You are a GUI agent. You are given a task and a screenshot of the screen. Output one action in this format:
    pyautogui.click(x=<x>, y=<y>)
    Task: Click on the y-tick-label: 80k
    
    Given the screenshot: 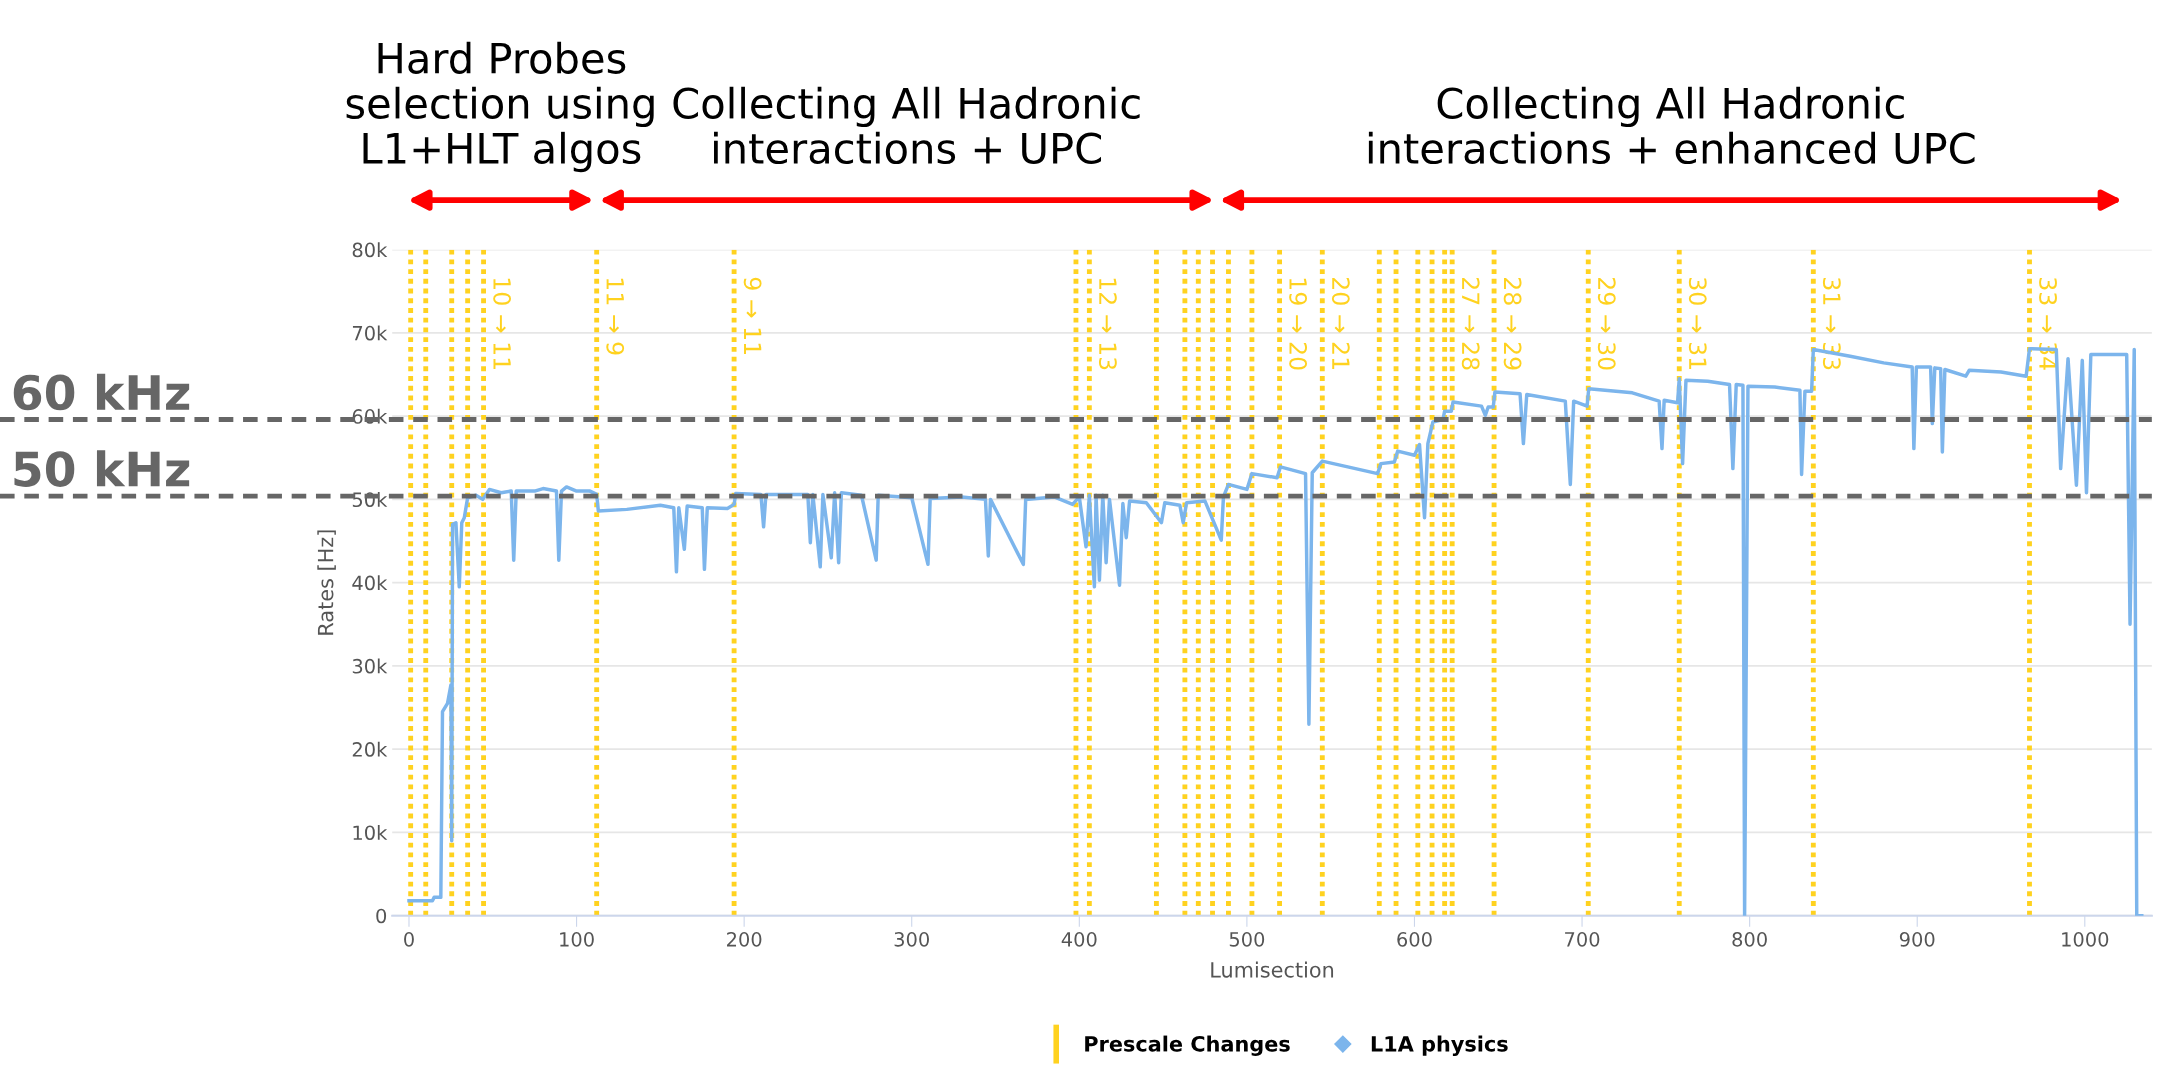 What is the action you would take?
    pyautogui.click(x=370, y=250)
    